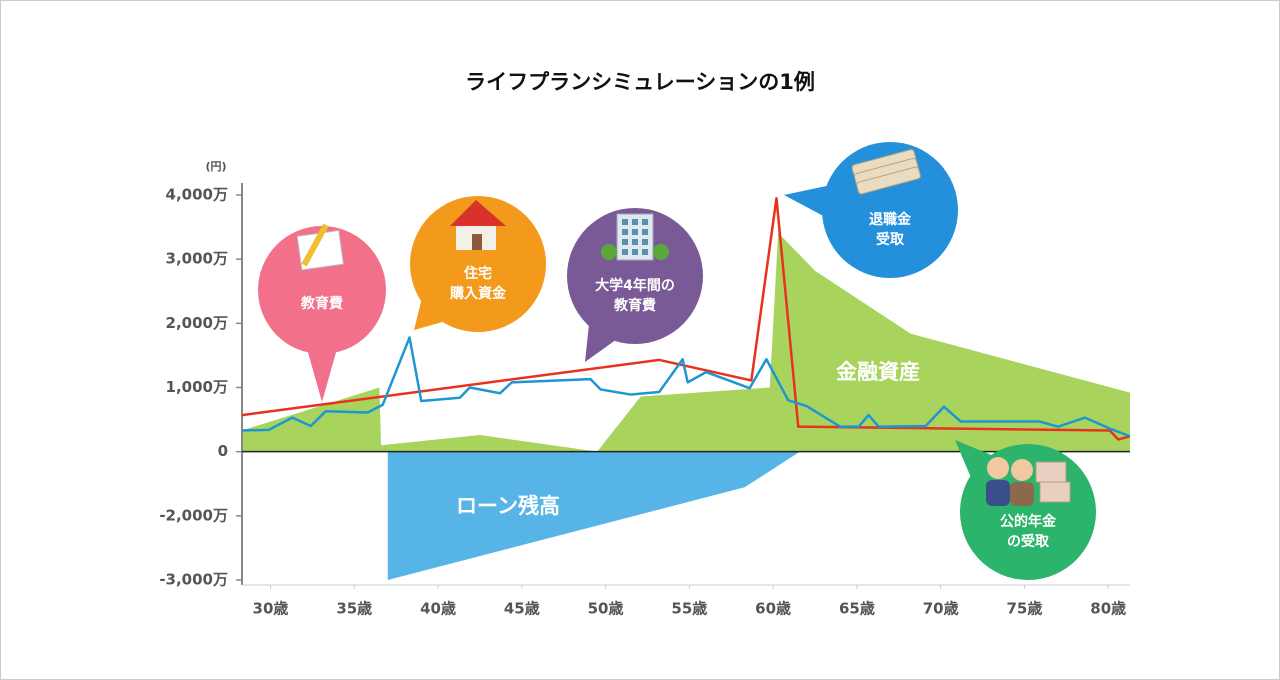  I want to click on x-tick-label: 35歳, so click(354, 609).